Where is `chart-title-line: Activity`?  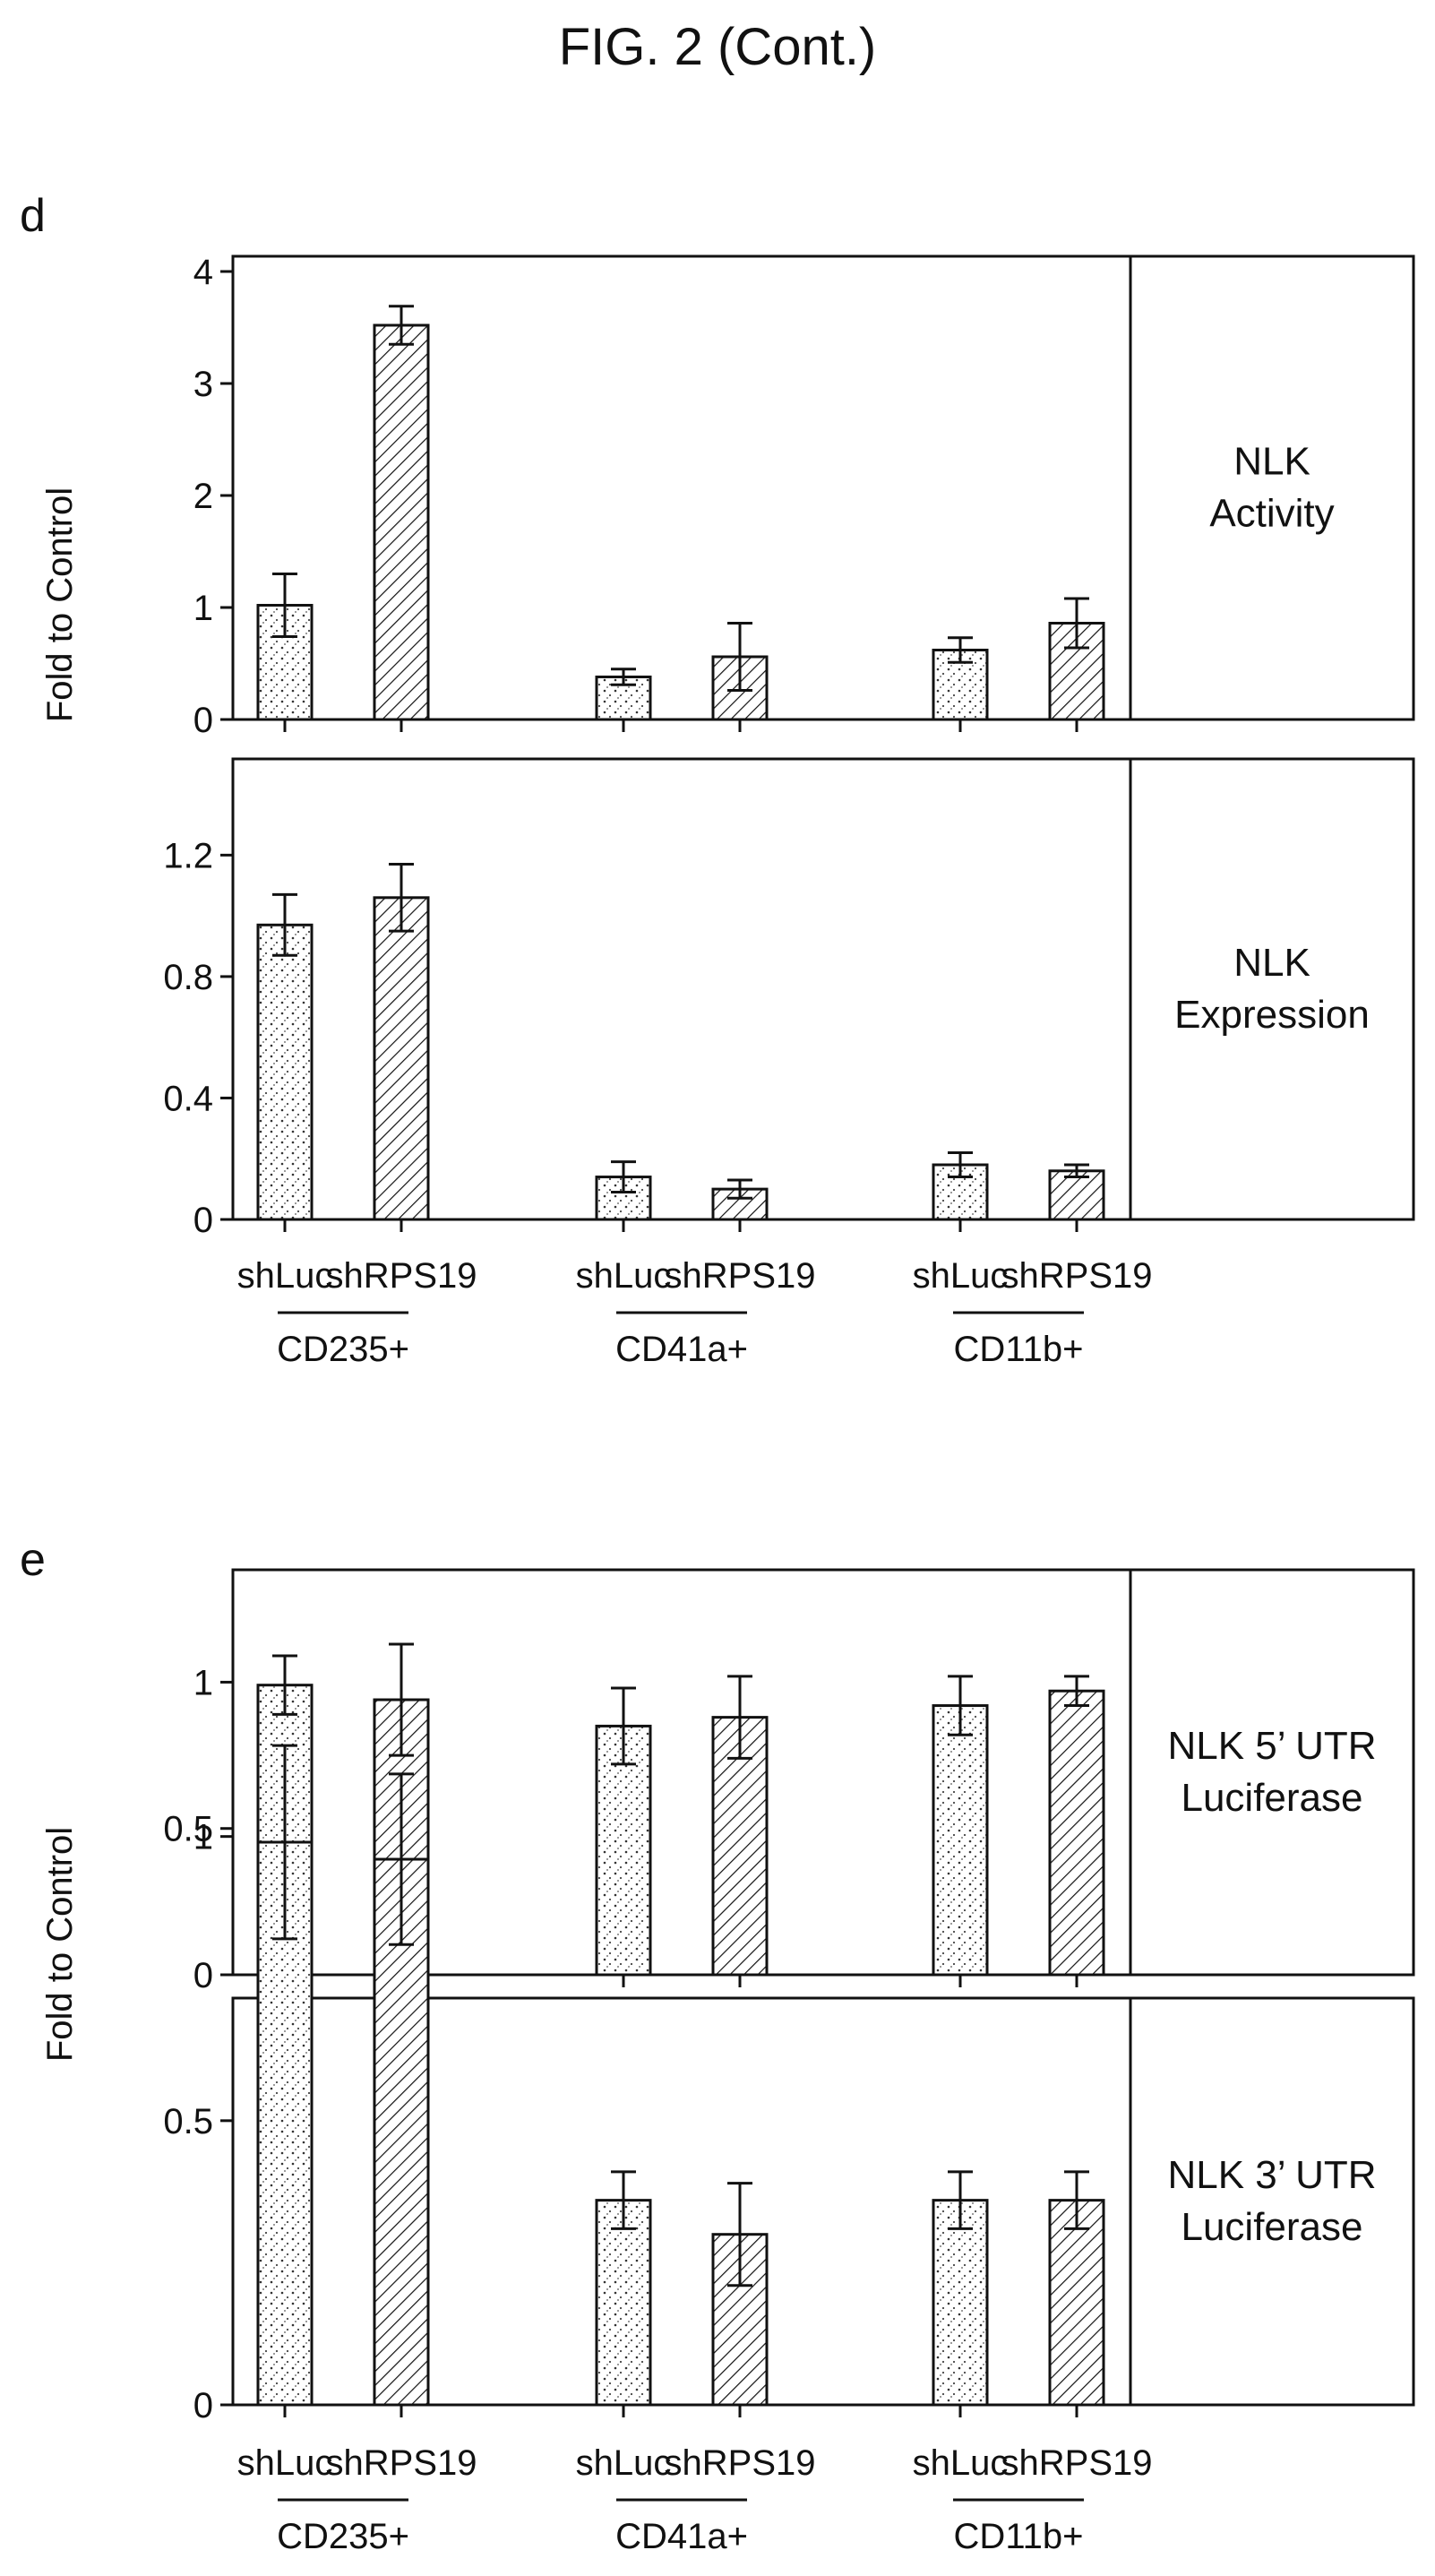
chart-title-line: Activity is located at coordinates (1271, 514).